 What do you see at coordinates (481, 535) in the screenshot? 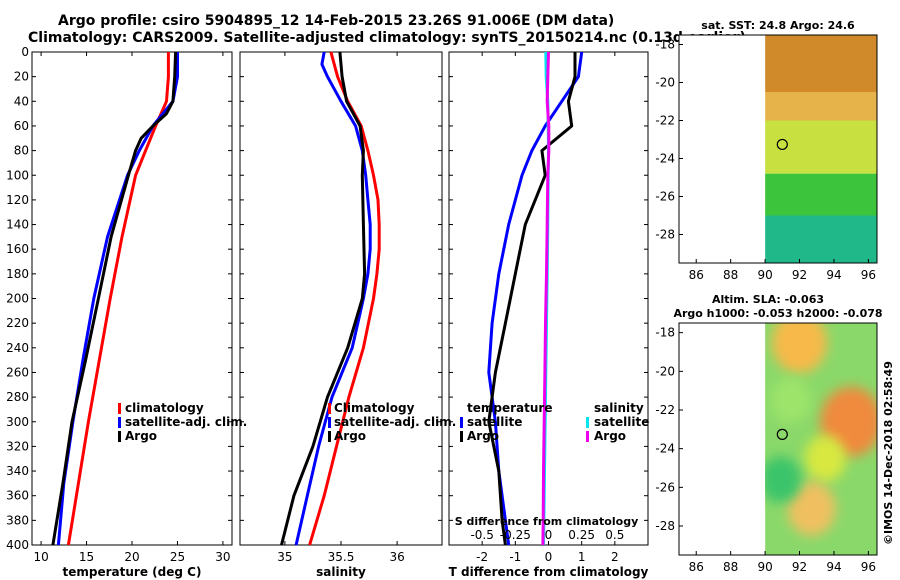
I see `sdiff-tick-label: -0.5` at bounding box center [481, 535].